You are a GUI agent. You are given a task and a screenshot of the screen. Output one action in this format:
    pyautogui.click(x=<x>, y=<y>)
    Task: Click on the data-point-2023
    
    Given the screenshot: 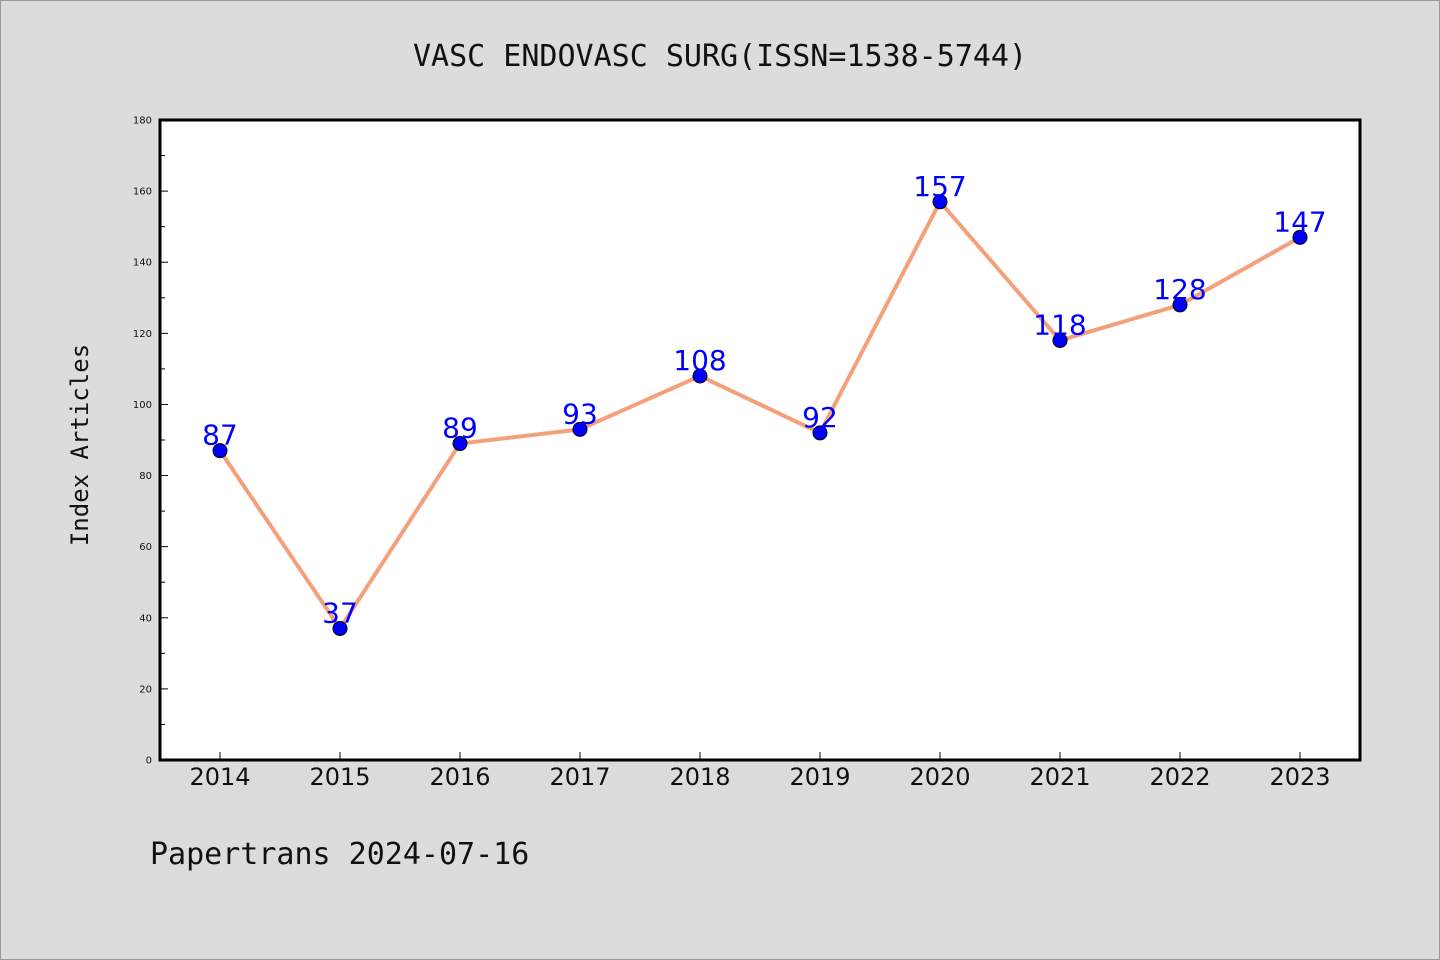 What is the action you would take?
    pyautogui.click(x=1300, y=237)
    